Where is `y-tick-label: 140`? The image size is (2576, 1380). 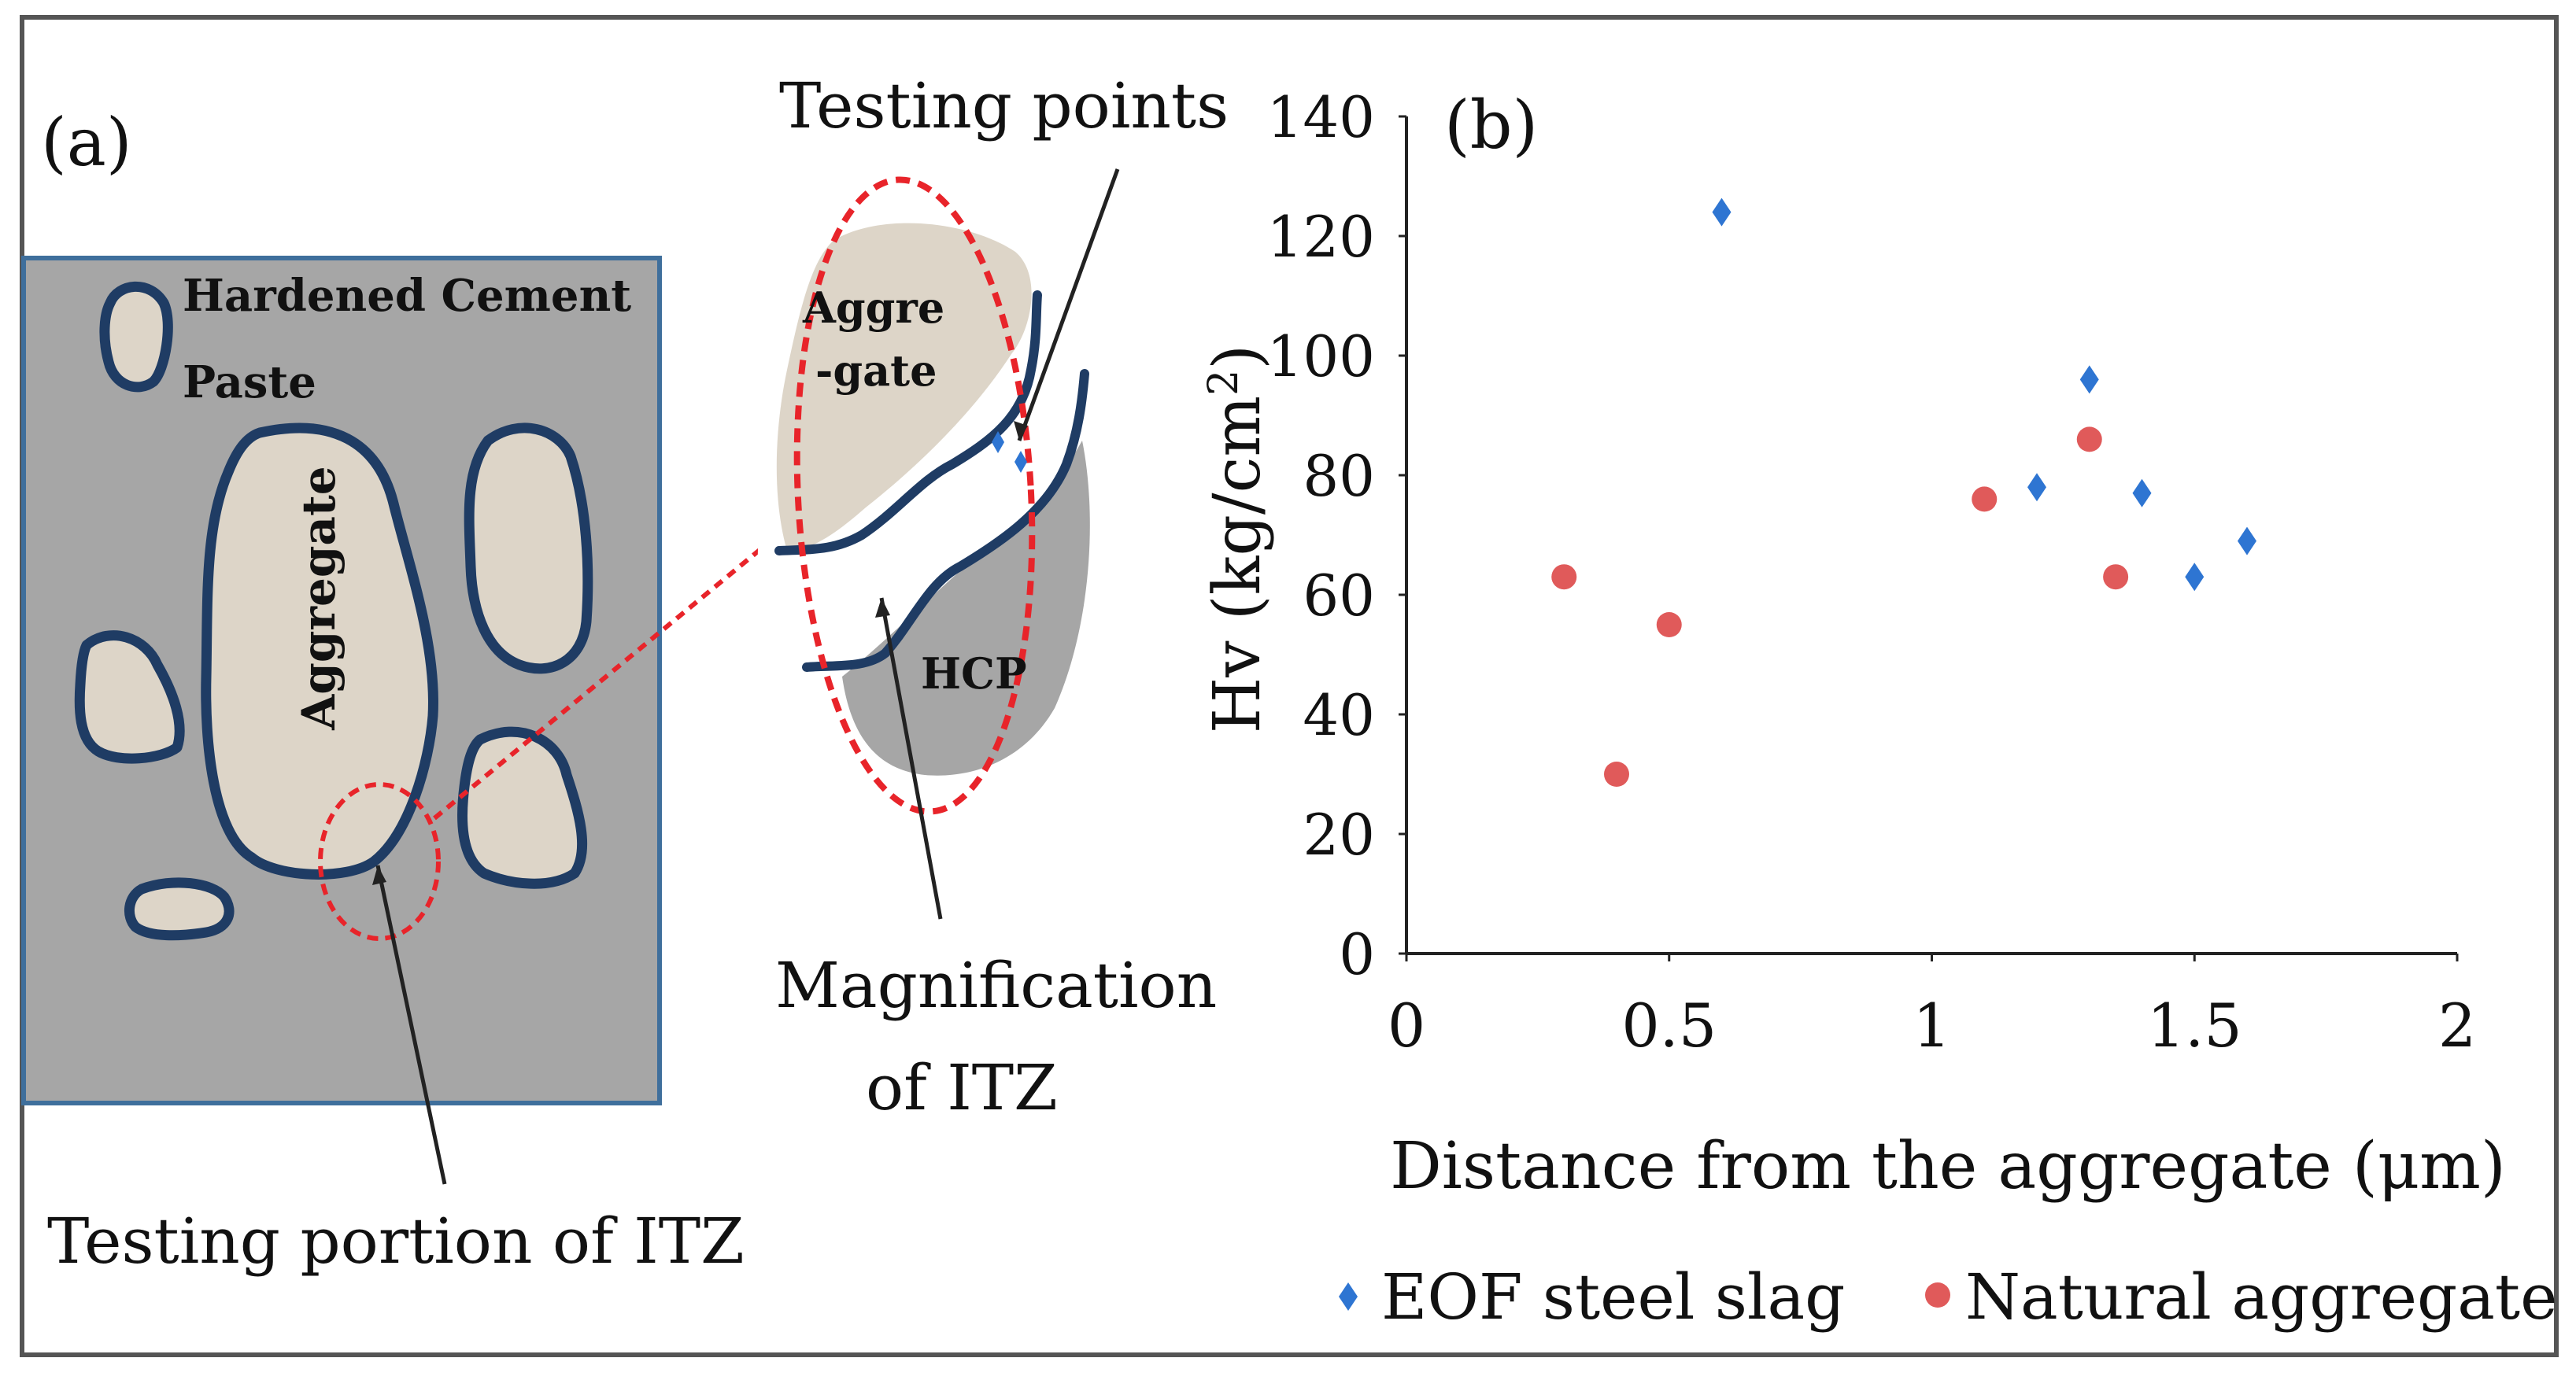 y-tick-label: 140 is located at coordinates (1321, 117).